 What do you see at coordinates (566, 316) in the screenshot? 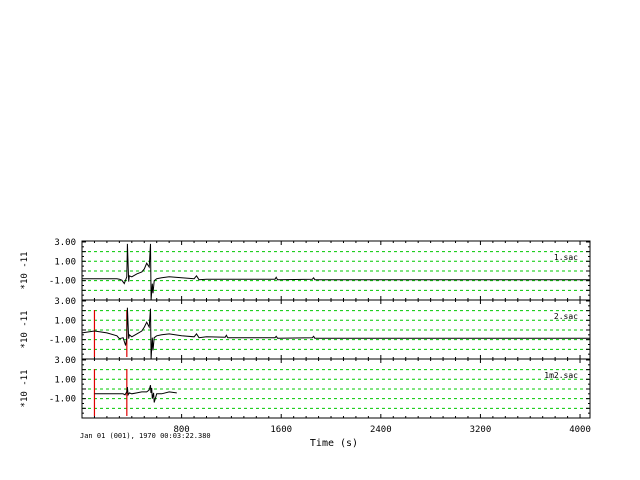
I see `panel-name: 2.sac` at bounding box center [566, 316].